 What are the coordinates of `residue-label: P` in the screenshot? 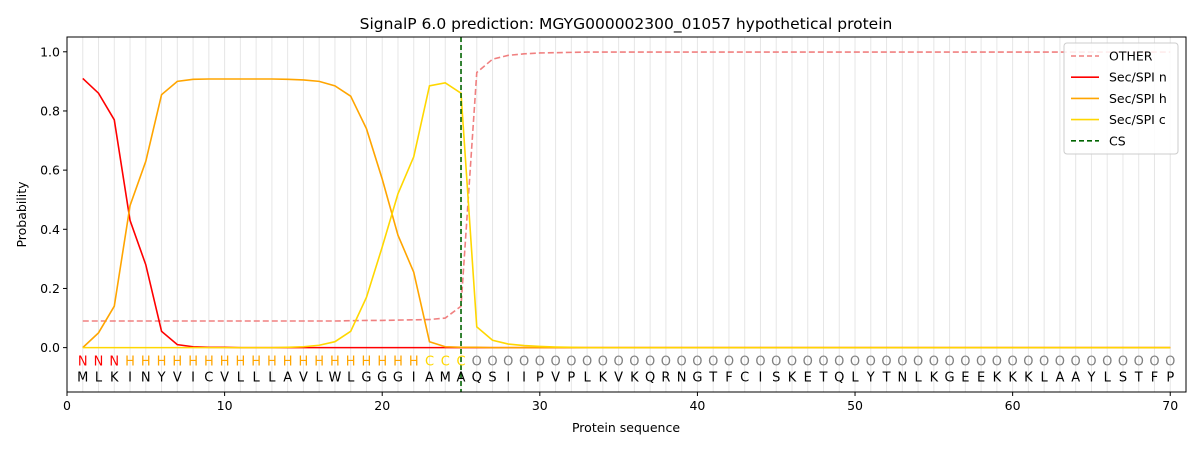 It's located at (571, 378).